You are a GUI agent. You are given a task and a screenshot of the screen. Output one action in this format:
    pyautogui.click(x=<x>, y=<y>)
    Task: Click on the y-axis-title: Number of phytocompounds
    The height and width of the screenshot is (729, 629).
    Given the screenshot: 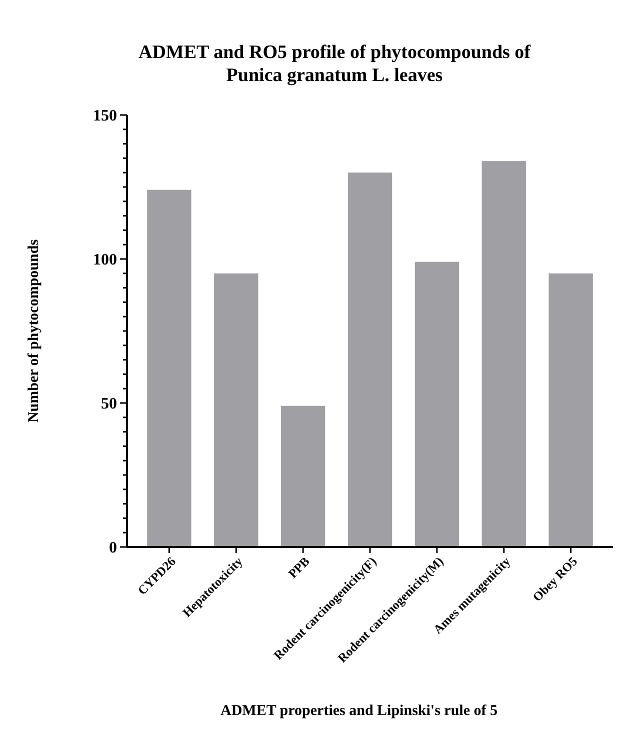 What is the action you would take?
    pyautogui.click(x=34, y=331)
    